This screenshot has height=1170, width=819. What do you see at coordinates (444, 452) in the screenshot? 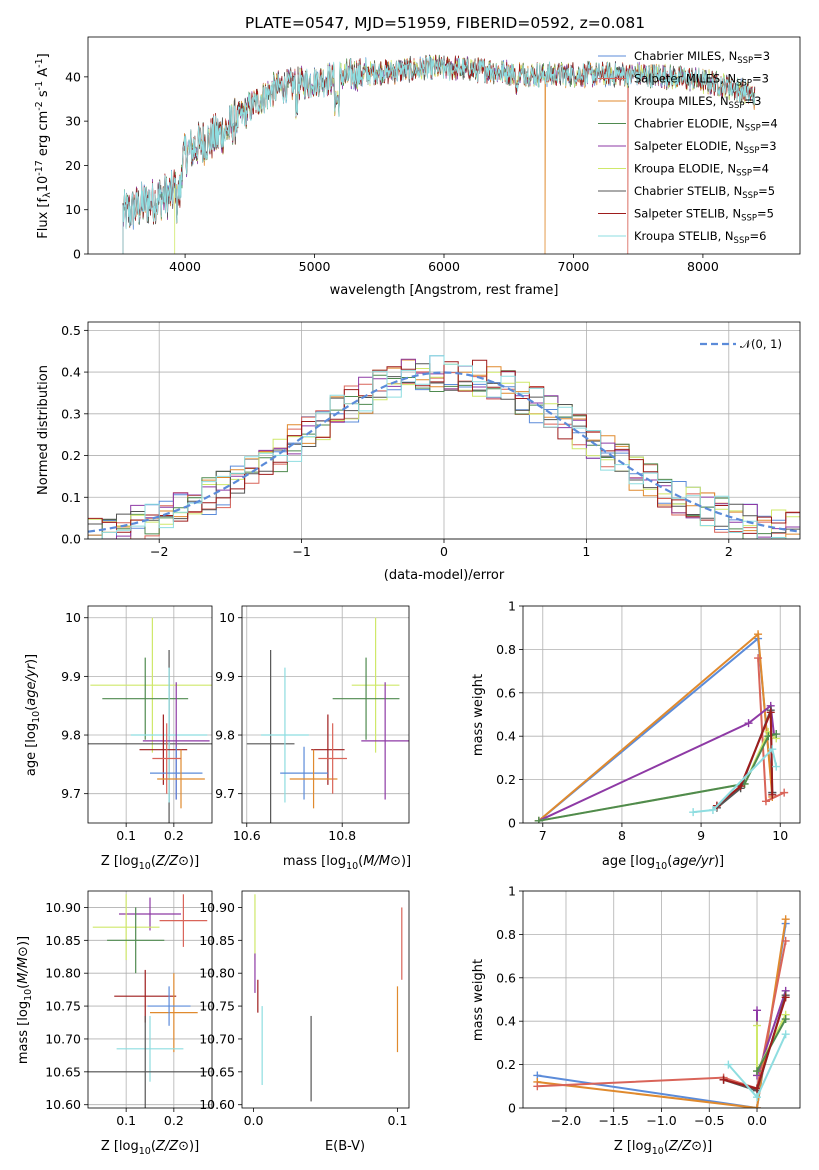
I see `normal-reference-curve` at bounding box center [444, 452].